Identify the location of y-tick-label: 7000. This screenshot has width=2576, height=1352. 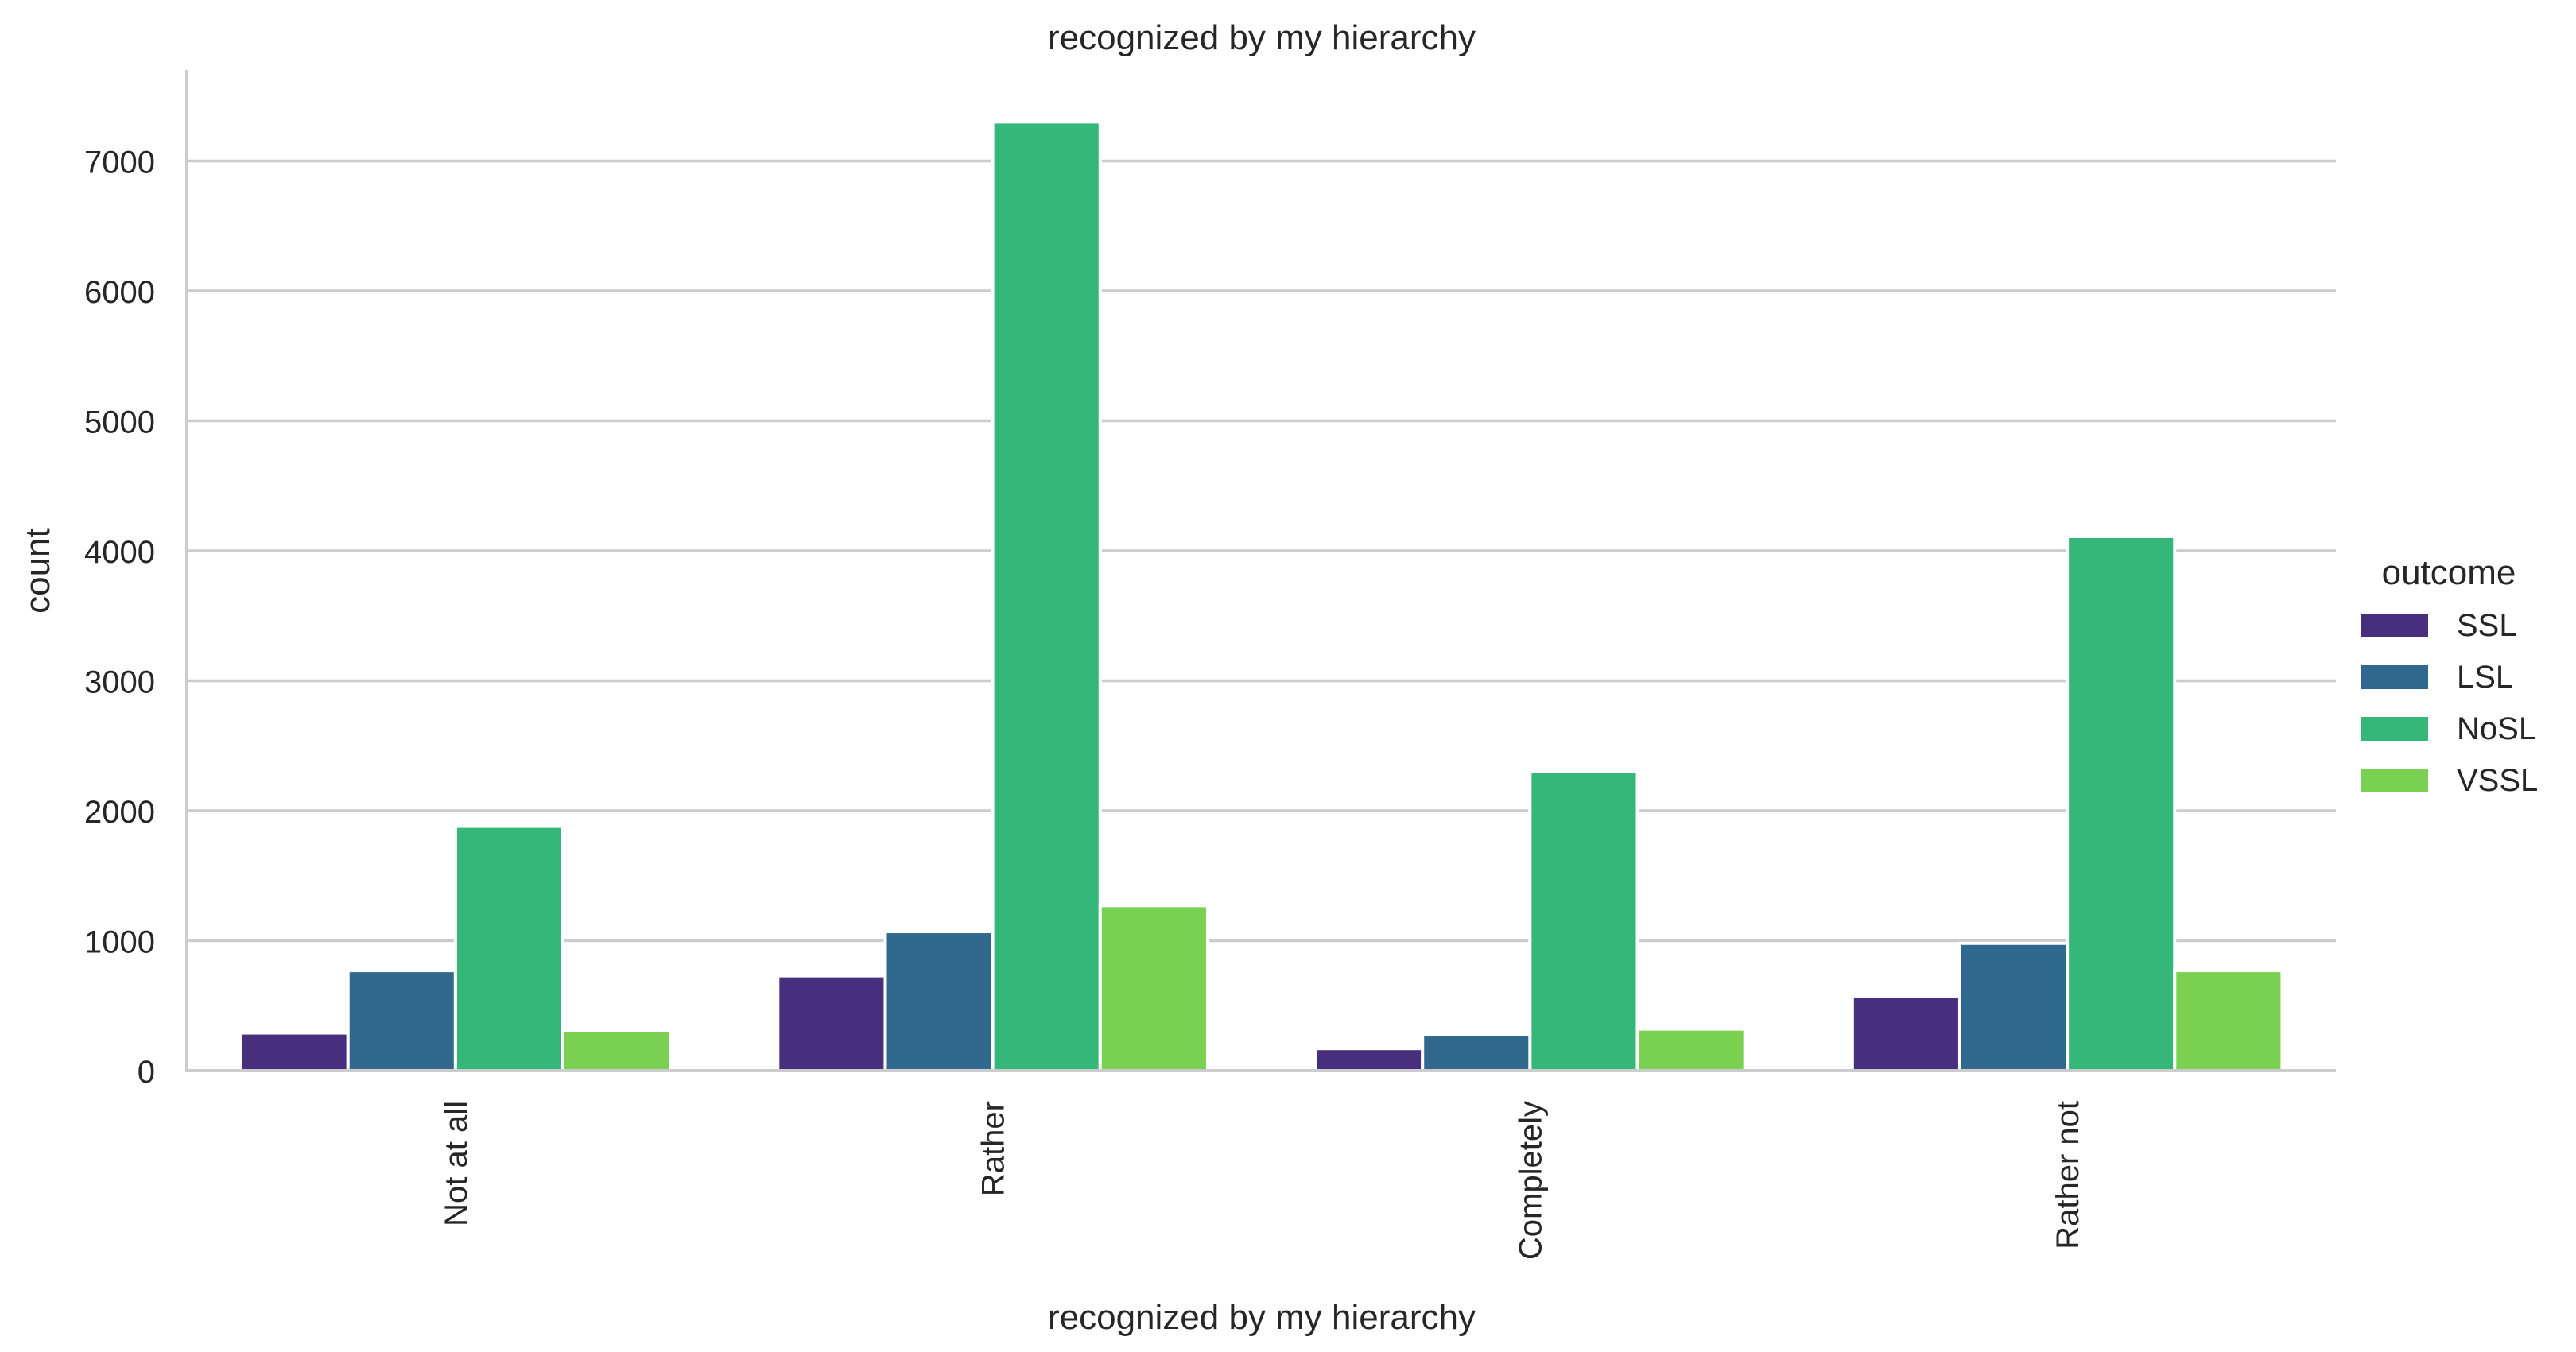
(120, 162).